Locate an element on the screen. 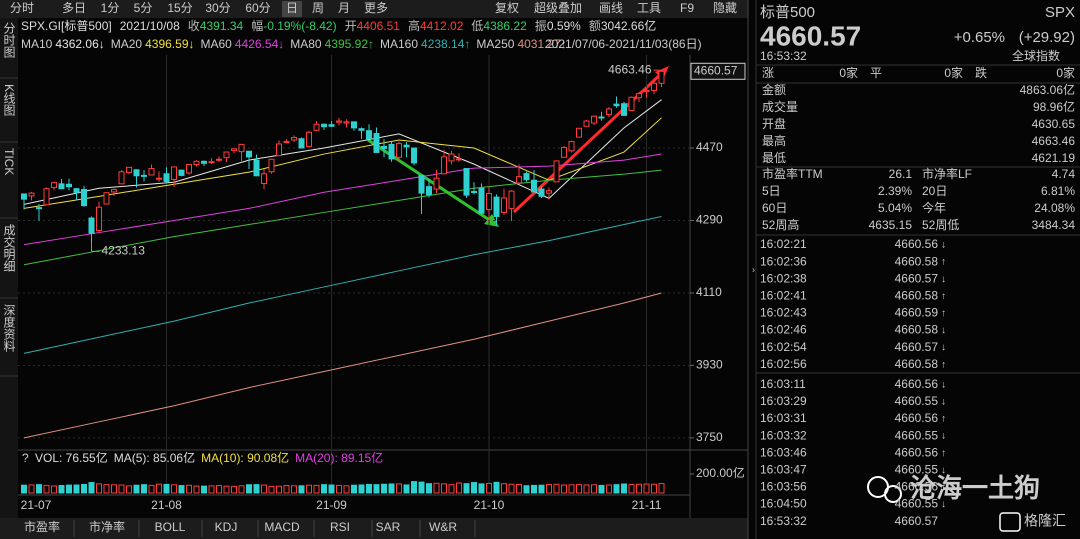  toolbar-tab: 周 is located at coordinates (318, 8).